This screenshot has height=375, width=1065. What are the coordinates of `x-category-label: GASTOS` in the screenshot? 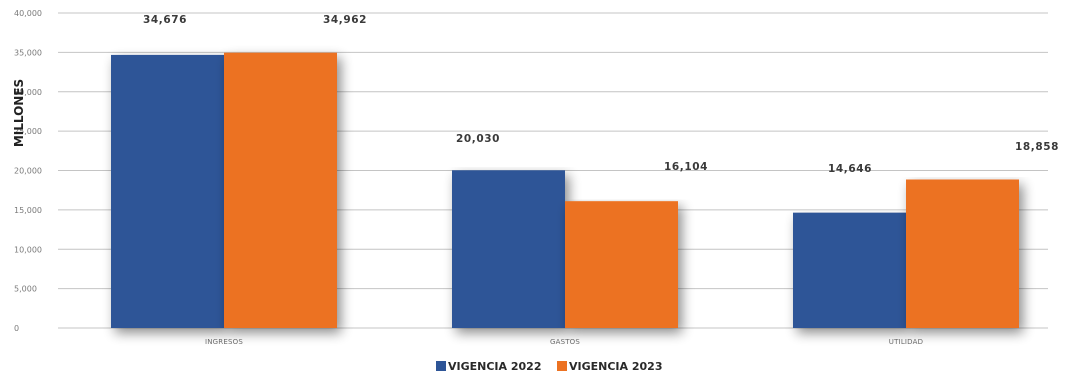 It's located at (565, 342).